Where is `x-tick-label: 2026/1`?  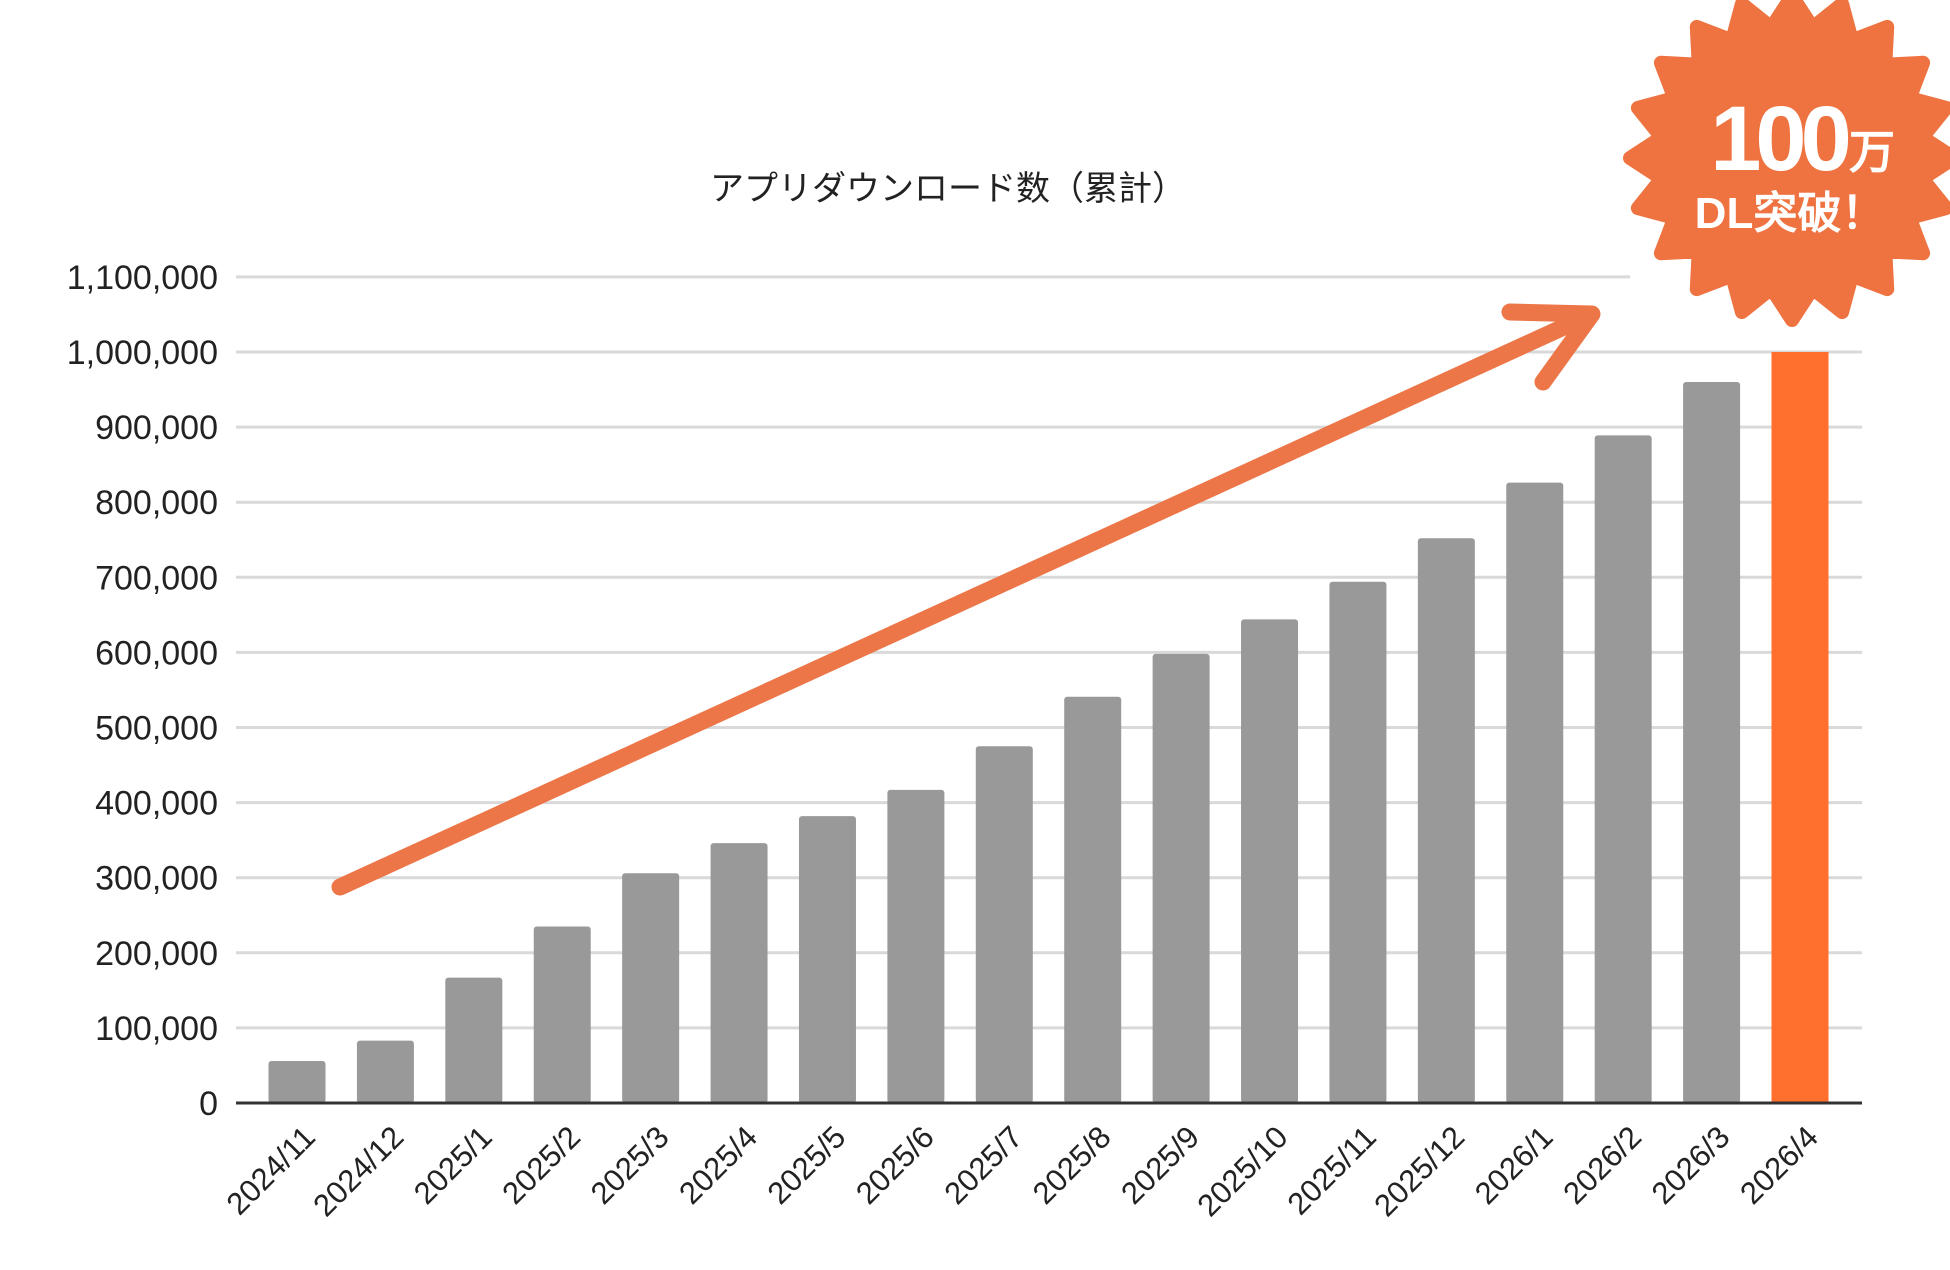
x-tick-label: 2026/1 is located at coordinates (1514, 1165).